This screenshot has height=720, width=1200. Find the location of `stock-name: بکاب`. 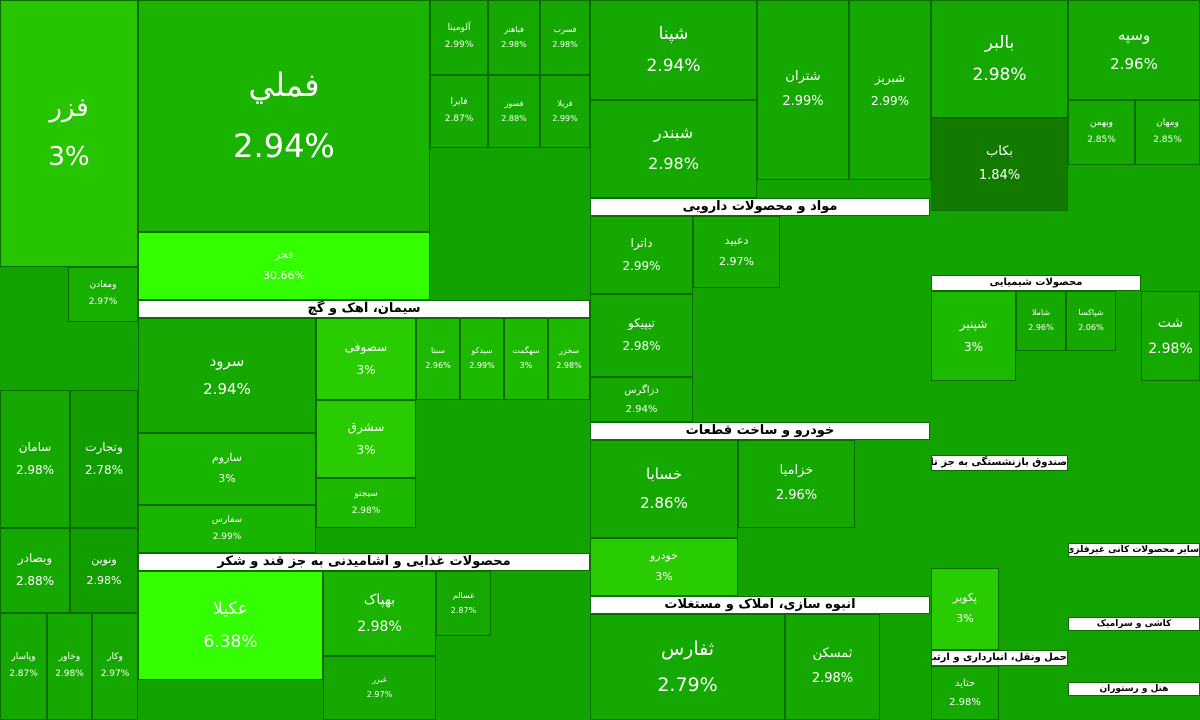

stock-name: بکاب is located at coordinates (999, 151).